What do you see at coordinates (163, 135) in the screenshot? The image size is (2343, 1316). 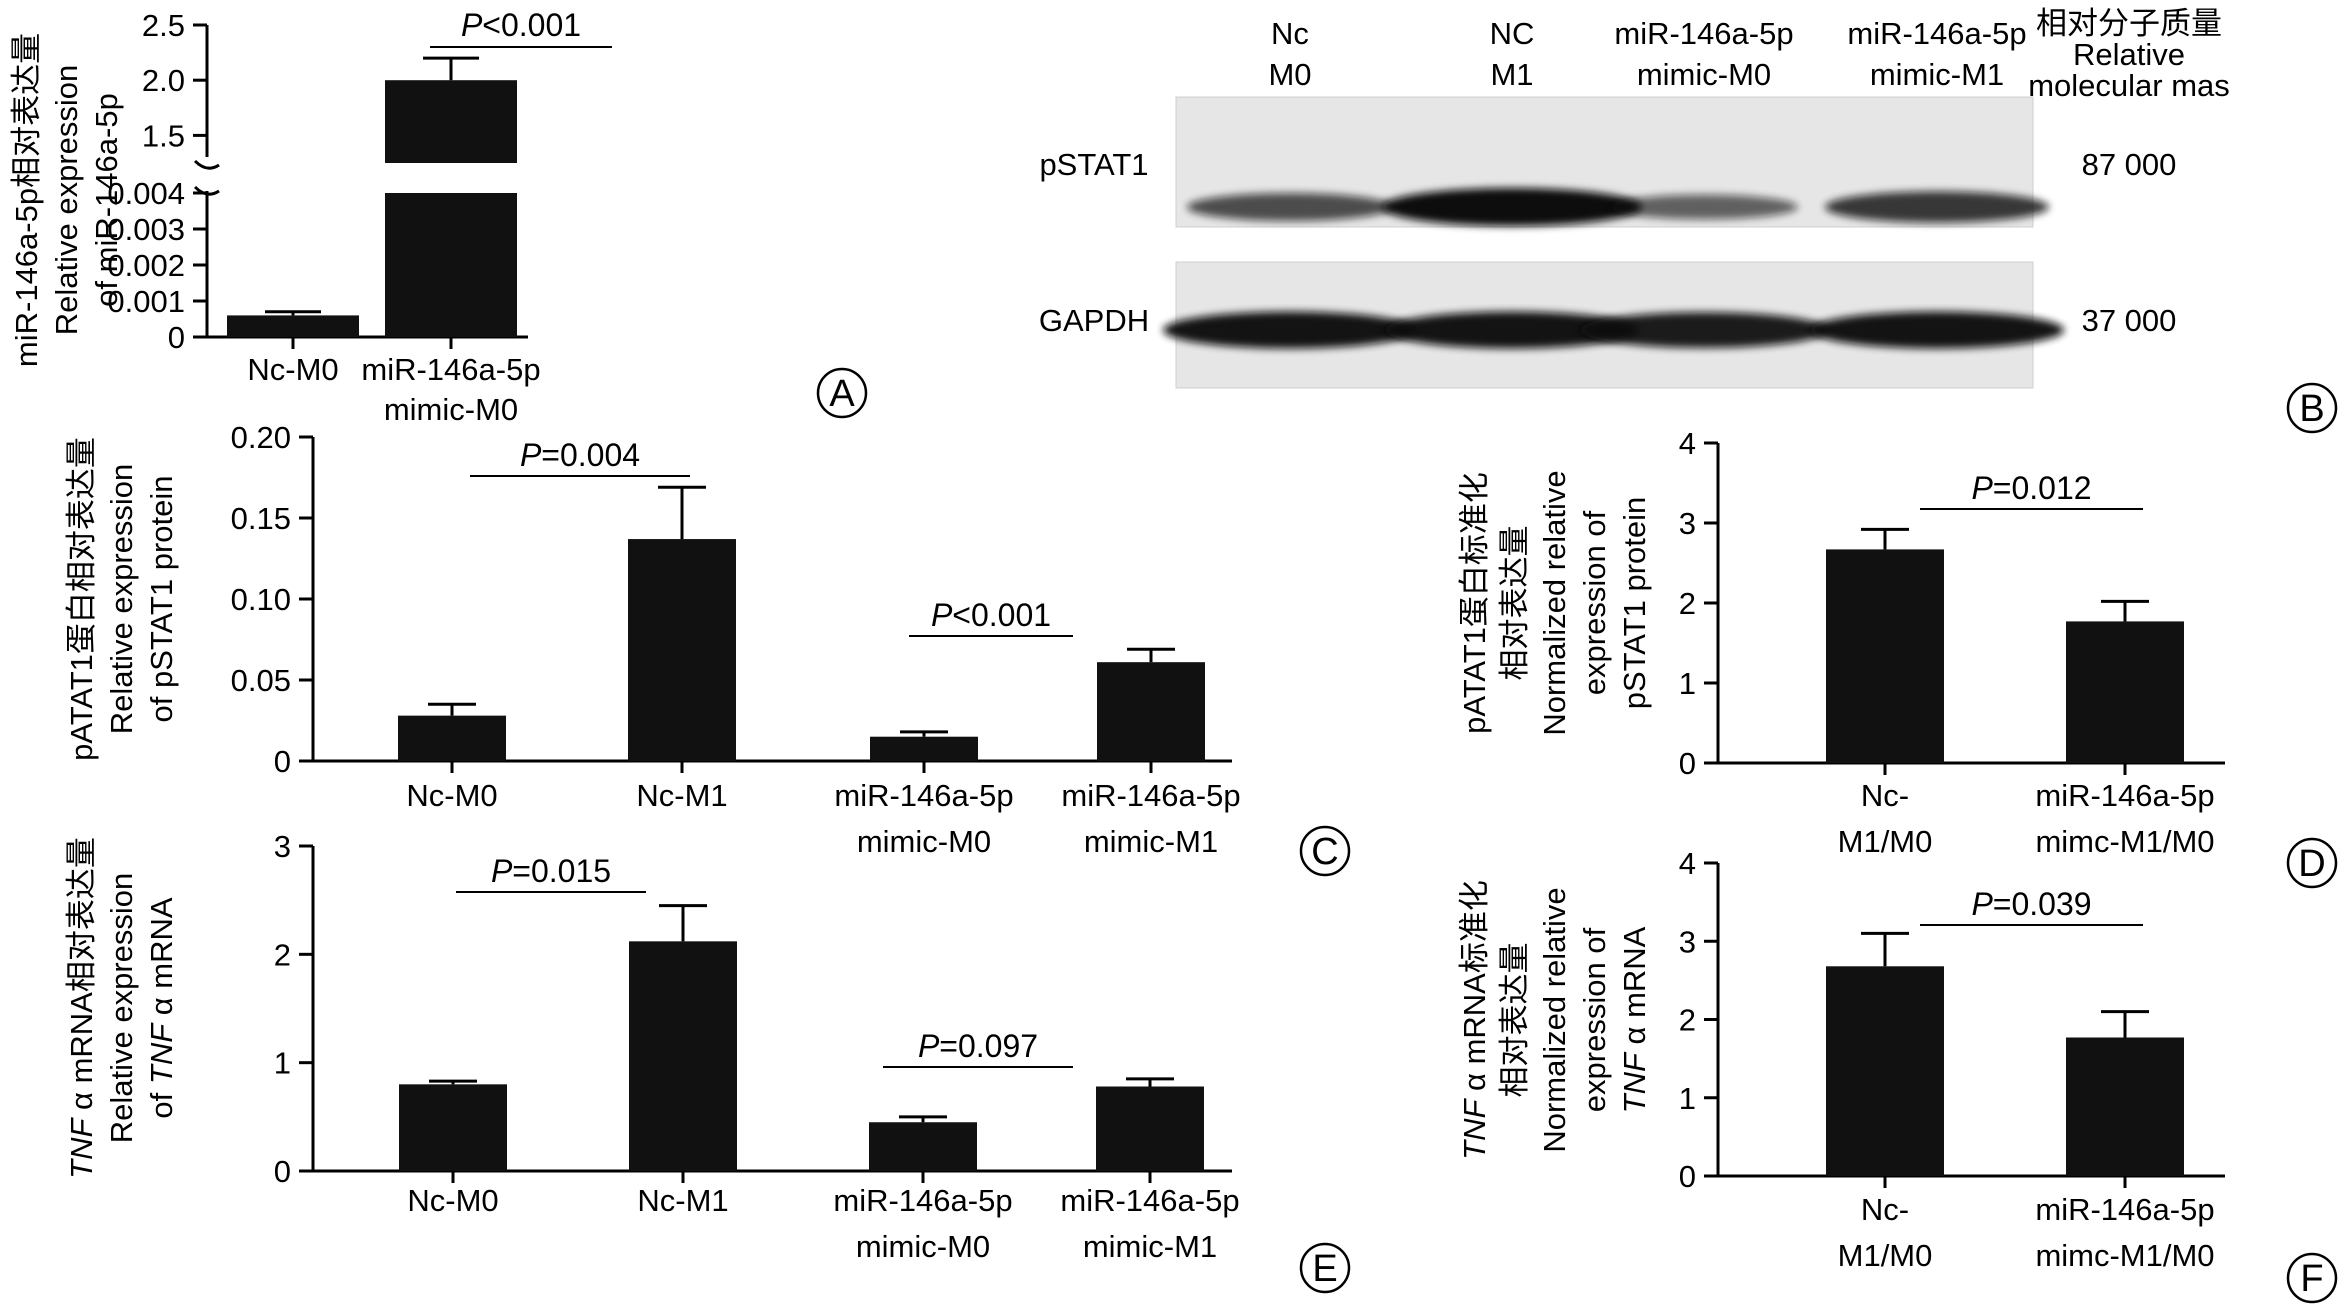 I see `A-y-tick-label: 1.5` at bounding box center [163, 135].